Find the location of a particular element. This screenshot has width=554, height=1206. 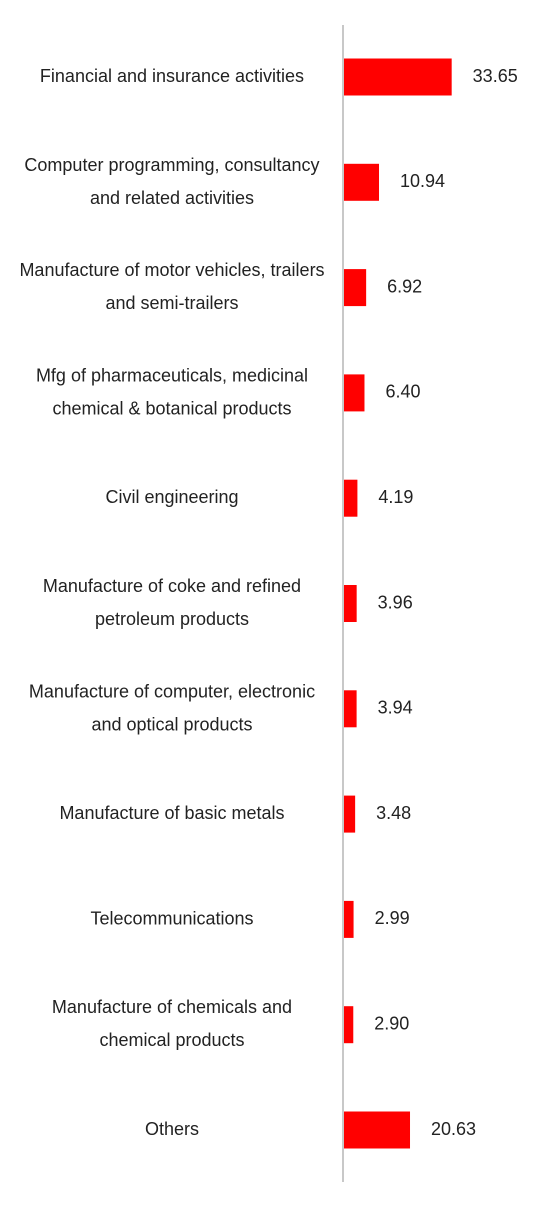

value-label: 6.40 is located at coordinates (402, 392).